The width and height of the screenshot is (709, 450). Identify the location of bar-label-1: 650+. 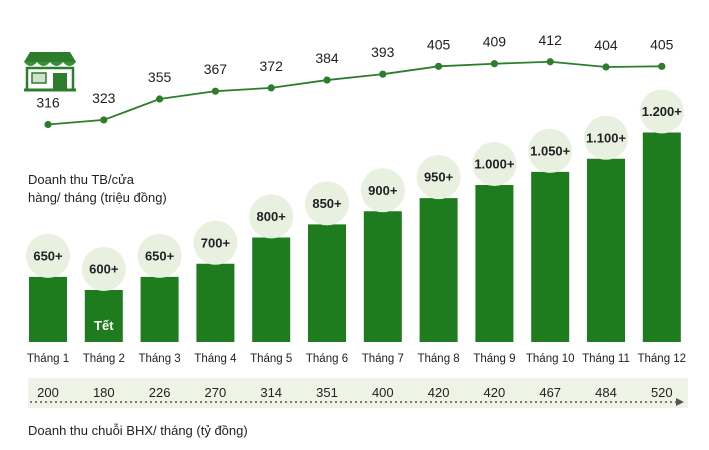
(48, 255).